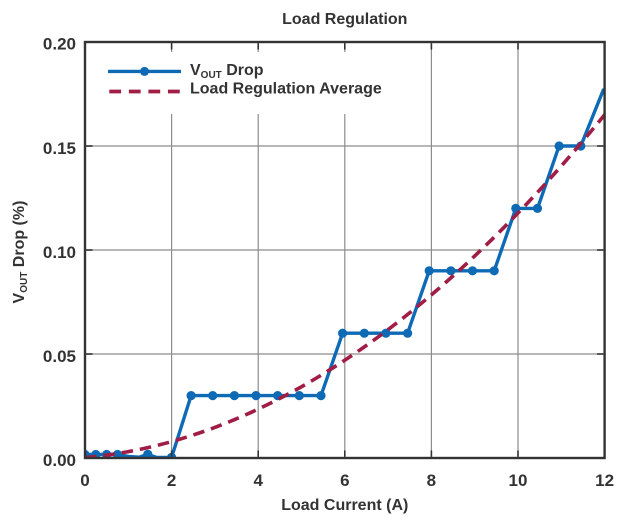  I want to click on svg-text: Load Regulation Average, so click(286, 89).